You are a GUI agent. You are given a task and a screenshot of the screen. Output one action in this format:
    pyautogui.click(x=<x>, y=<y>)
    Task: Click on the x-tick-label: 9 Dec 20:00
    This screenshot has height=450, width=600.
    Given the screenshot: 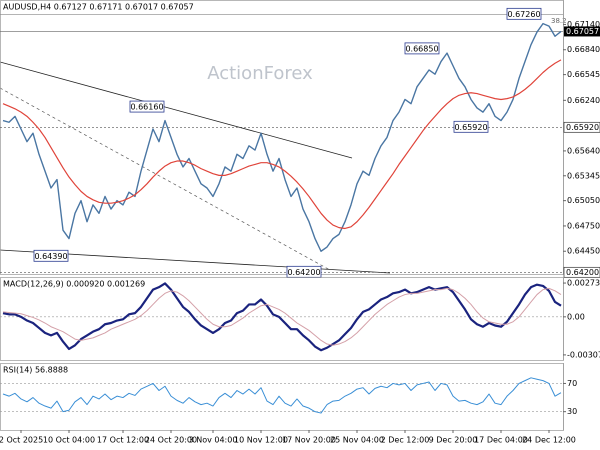 What is the action you would take?
    pyautogui.click(x=453, y=440)
    